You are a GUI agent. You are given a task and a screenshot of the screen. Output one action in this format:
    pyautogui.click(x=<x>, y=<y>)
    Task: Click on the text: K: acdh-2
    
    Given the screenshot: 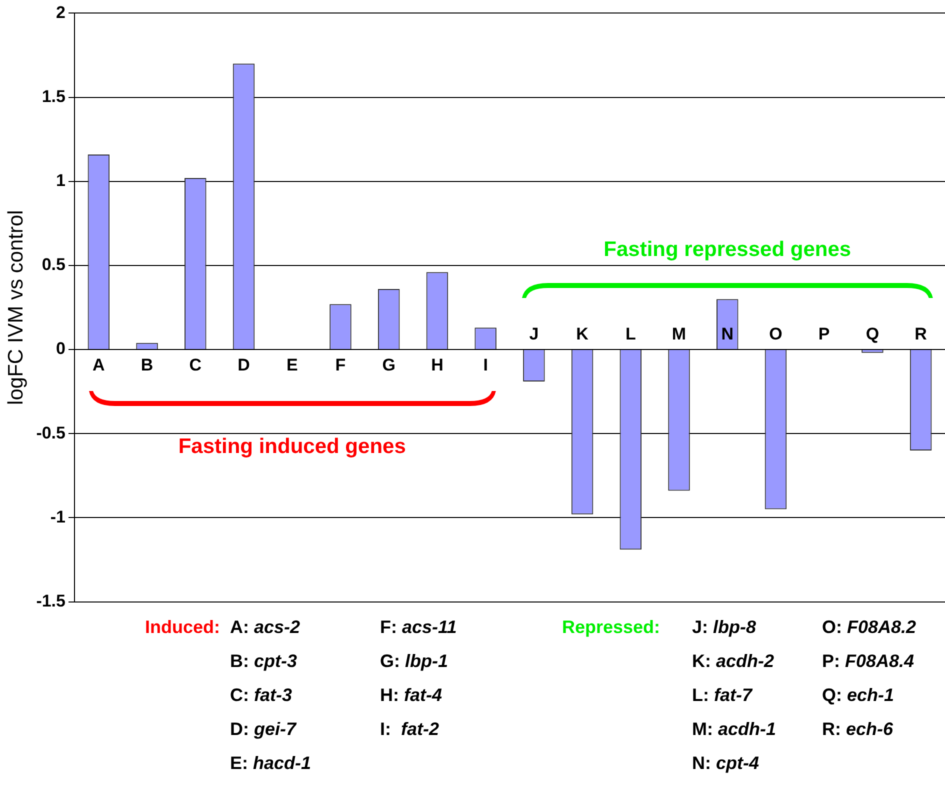 What is the action you would take?
    pyautogui.click(x=733, y=661)
    